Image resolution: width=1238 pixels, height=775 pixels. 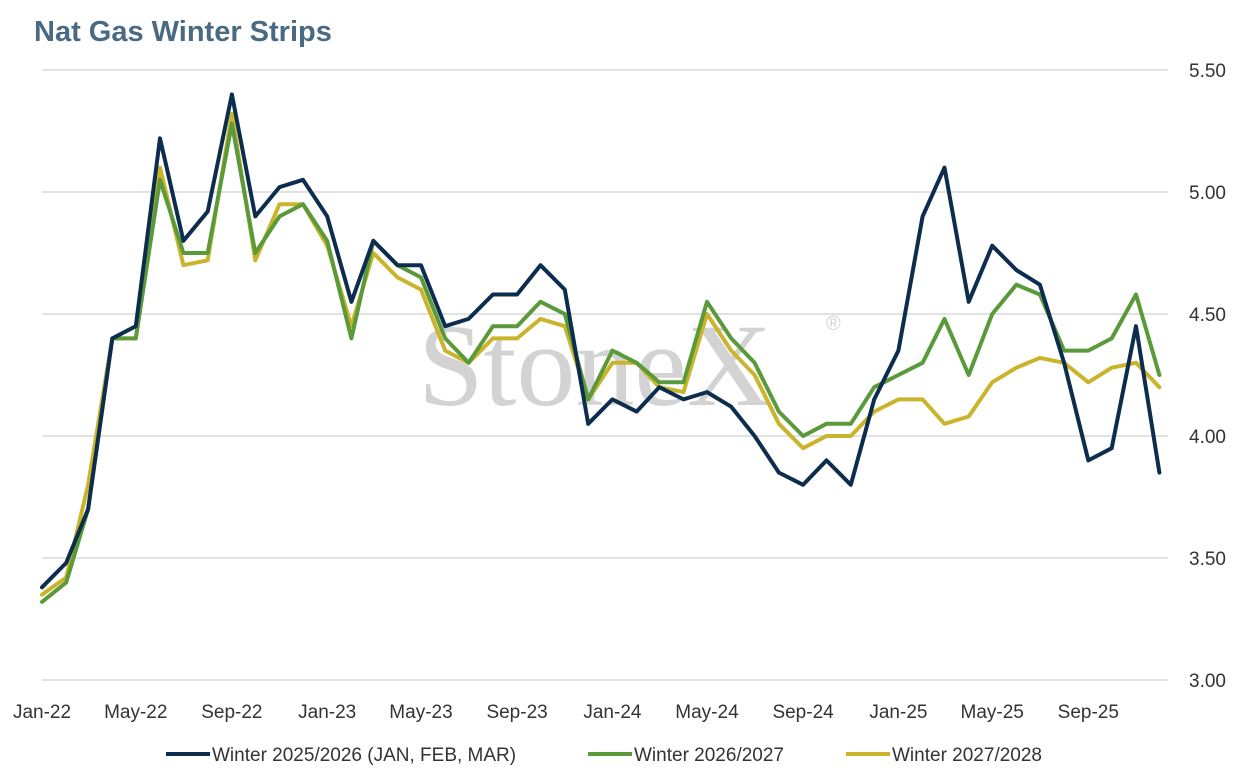 What do you see at coordinates (135, 712) in the screenshot?
I see `x-tick-label: May-22` at bounding box center [135, 712].